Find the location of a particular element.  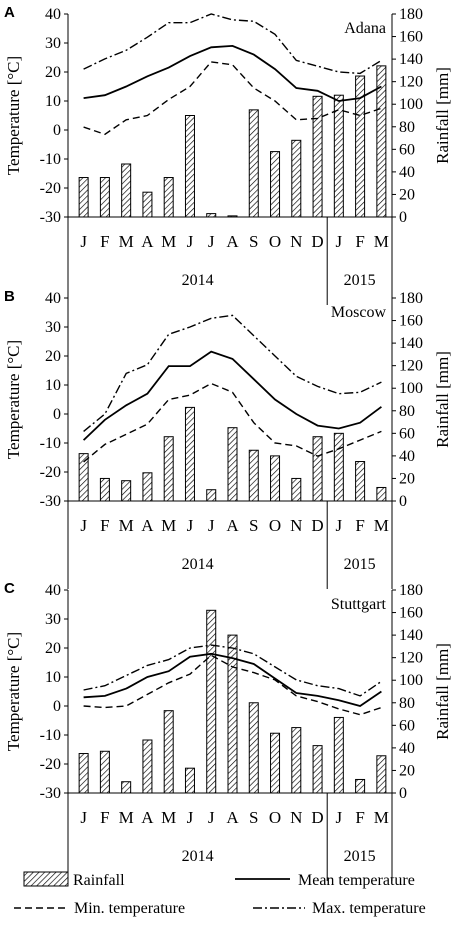

legend-label: Min. temperature is located at coordinates (129, 908).